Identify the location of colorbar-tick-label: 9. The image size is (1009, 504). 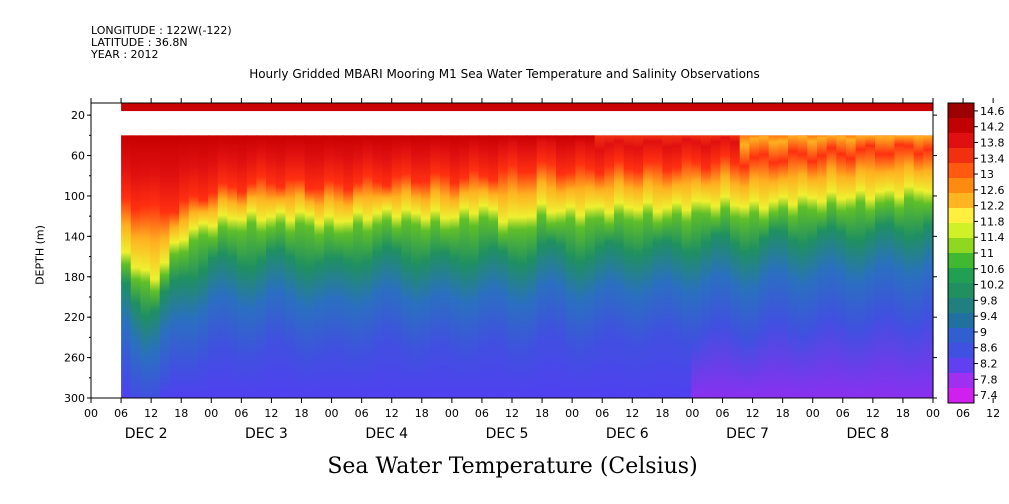
(983, 332).